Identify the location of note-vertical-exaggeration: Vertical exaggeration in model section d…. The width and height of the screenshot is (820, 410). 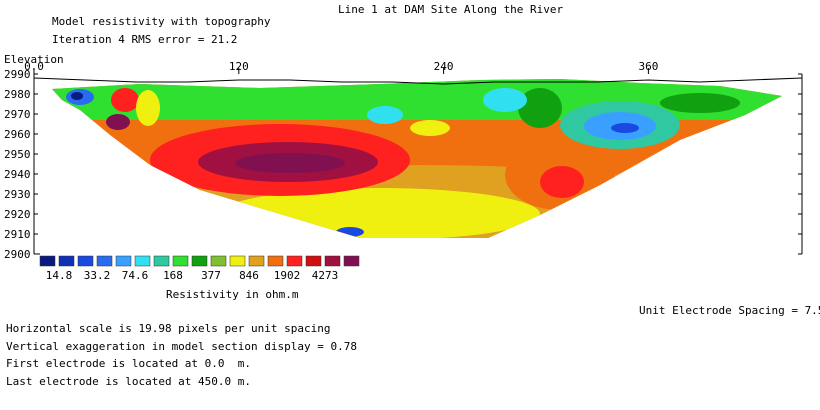
(181, 346).